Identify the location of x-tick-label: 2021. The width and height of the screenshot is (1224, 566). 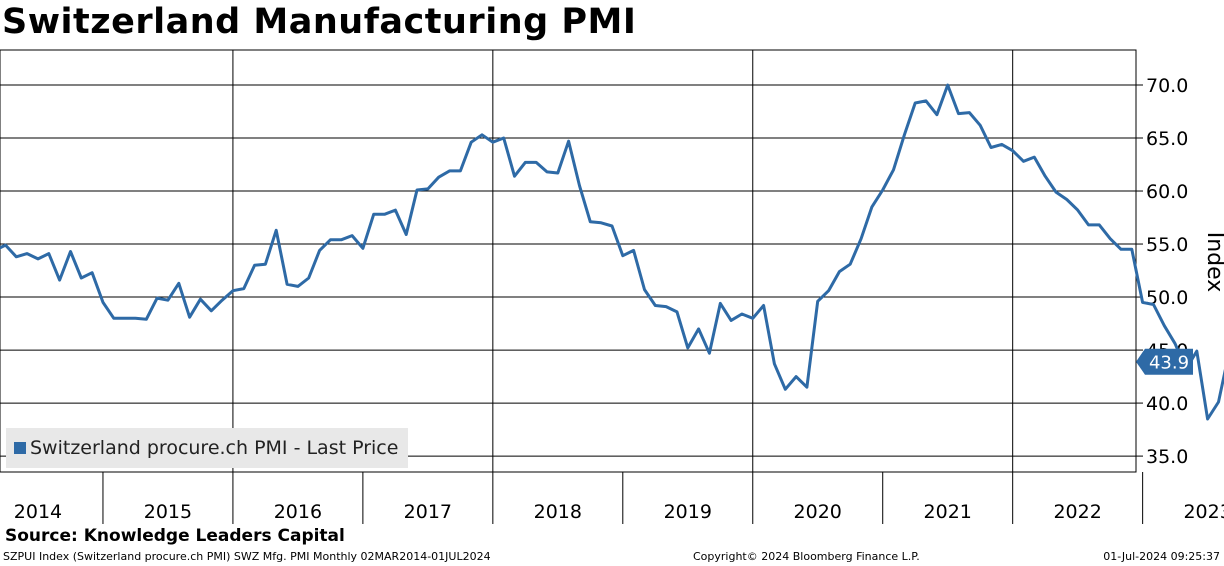
(948, 512).